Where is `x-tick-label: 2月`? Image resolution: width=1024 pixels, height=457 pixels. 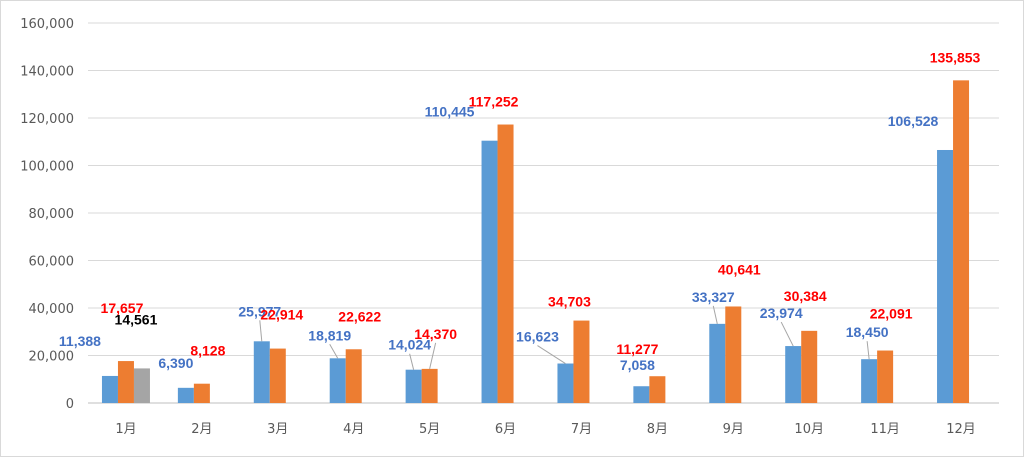
x-tick-label: 2月 is located at coordinates (201, 429).